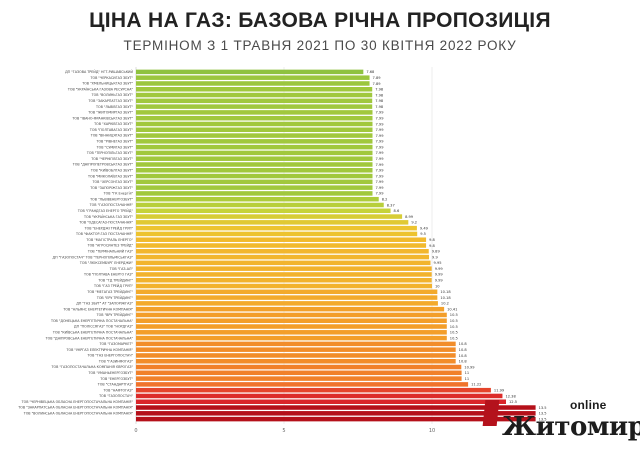 The height and width of the screenshot is (450, 640). I want to click on category-label: ТОВ "ЕНЕРДЖІ ТРЕЙД ГРУП", so click(109, 227).